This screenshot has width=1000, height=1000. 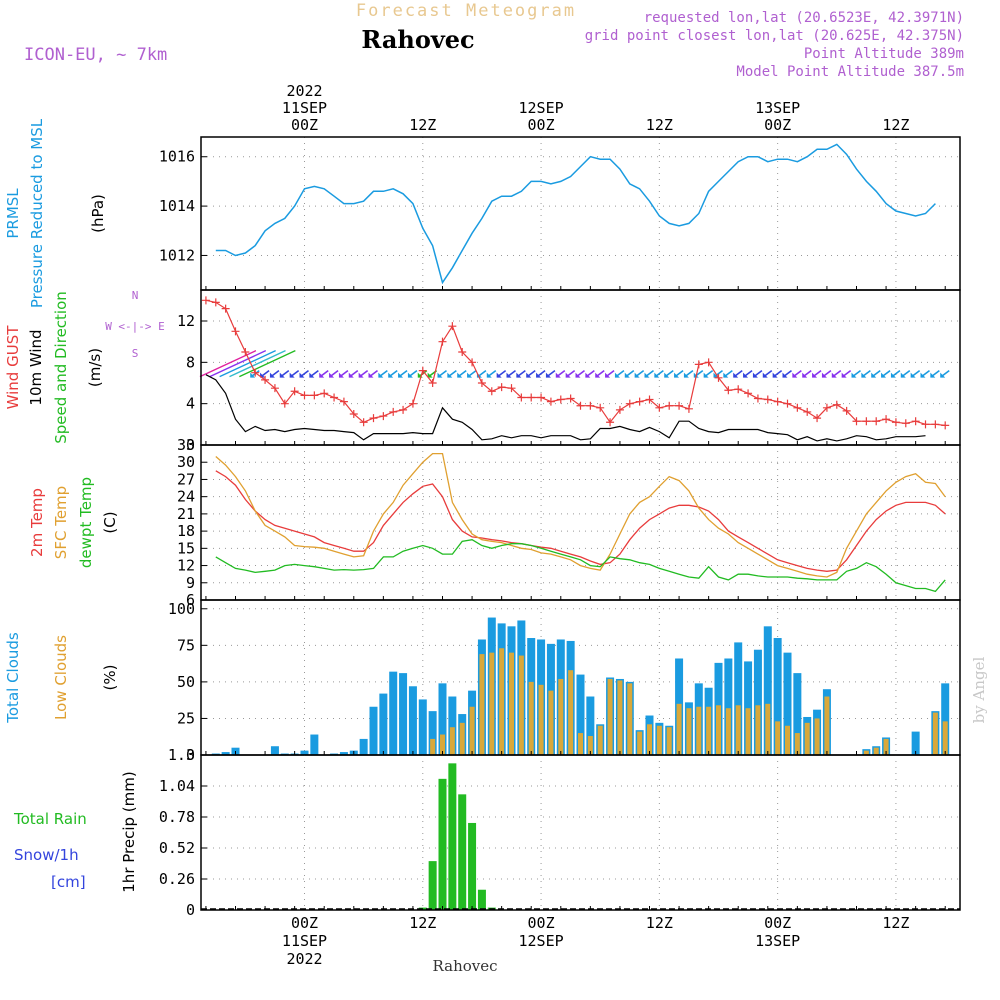 I want to click on y-tick-label: 6, so click(x=190, y=600).